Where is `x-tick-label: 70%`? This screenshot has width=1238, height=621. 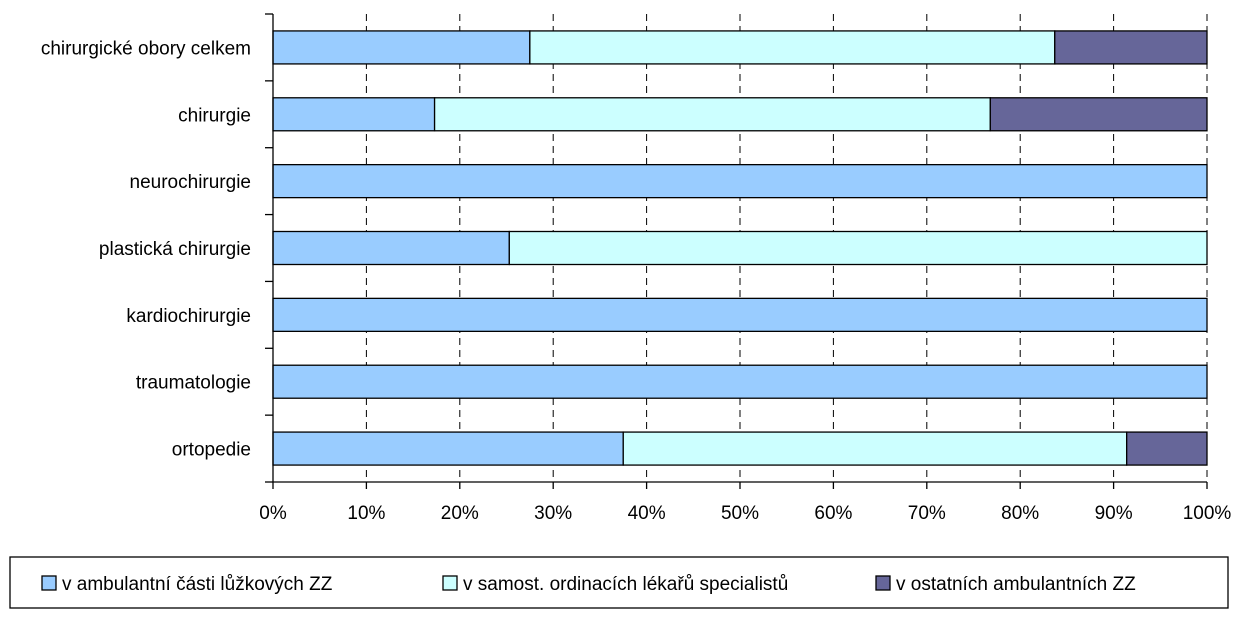 x-tick-label: 70% is located at coordinates (927, 513).